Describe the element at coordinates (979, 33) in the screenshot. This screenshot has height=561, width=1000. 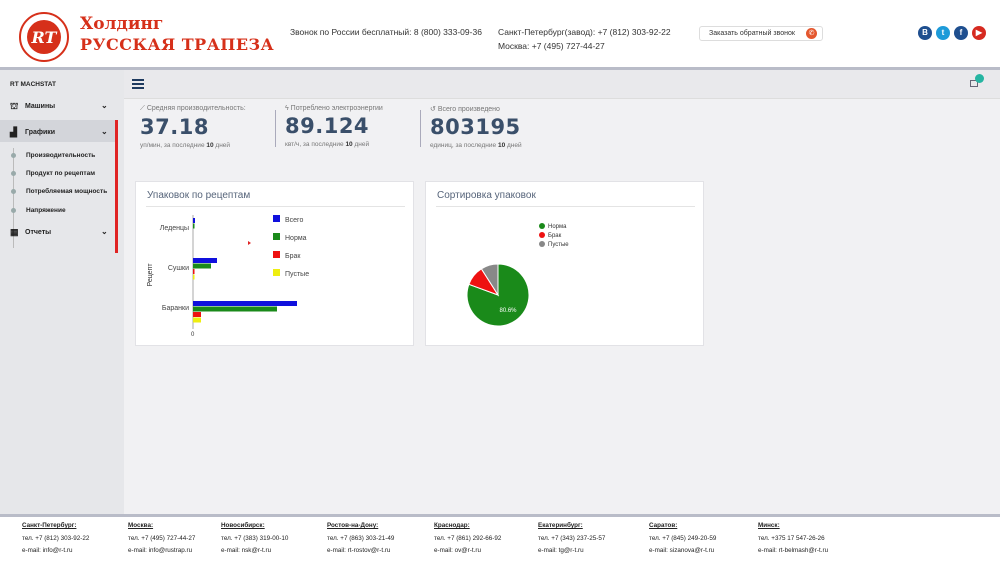
I see `youtube-icon: ▶` at that location.